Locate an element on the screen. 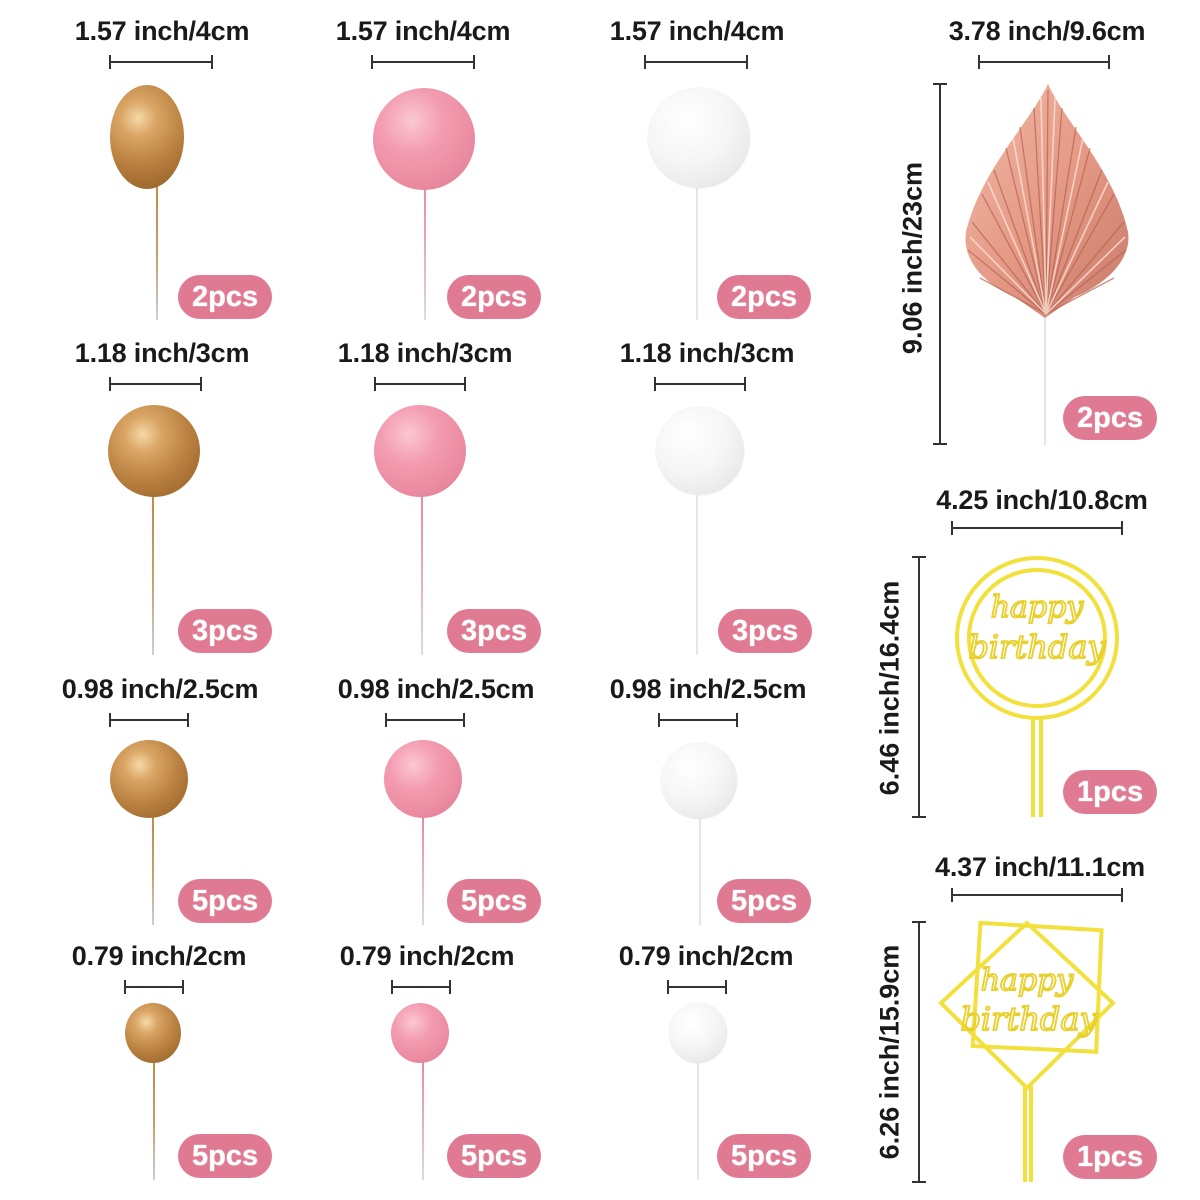 This screenshot has width=1200, height=1200. palm-leaf-width-label: 3.78 inch/9.6cm is located at coordinates (1047, 31).